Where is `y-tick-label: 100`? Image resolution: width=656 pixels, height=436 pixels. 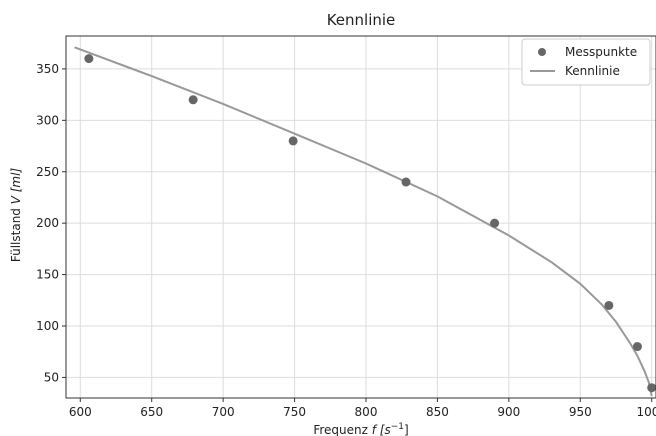
y-tick-label: 100 is located at coordinates (47, 326).